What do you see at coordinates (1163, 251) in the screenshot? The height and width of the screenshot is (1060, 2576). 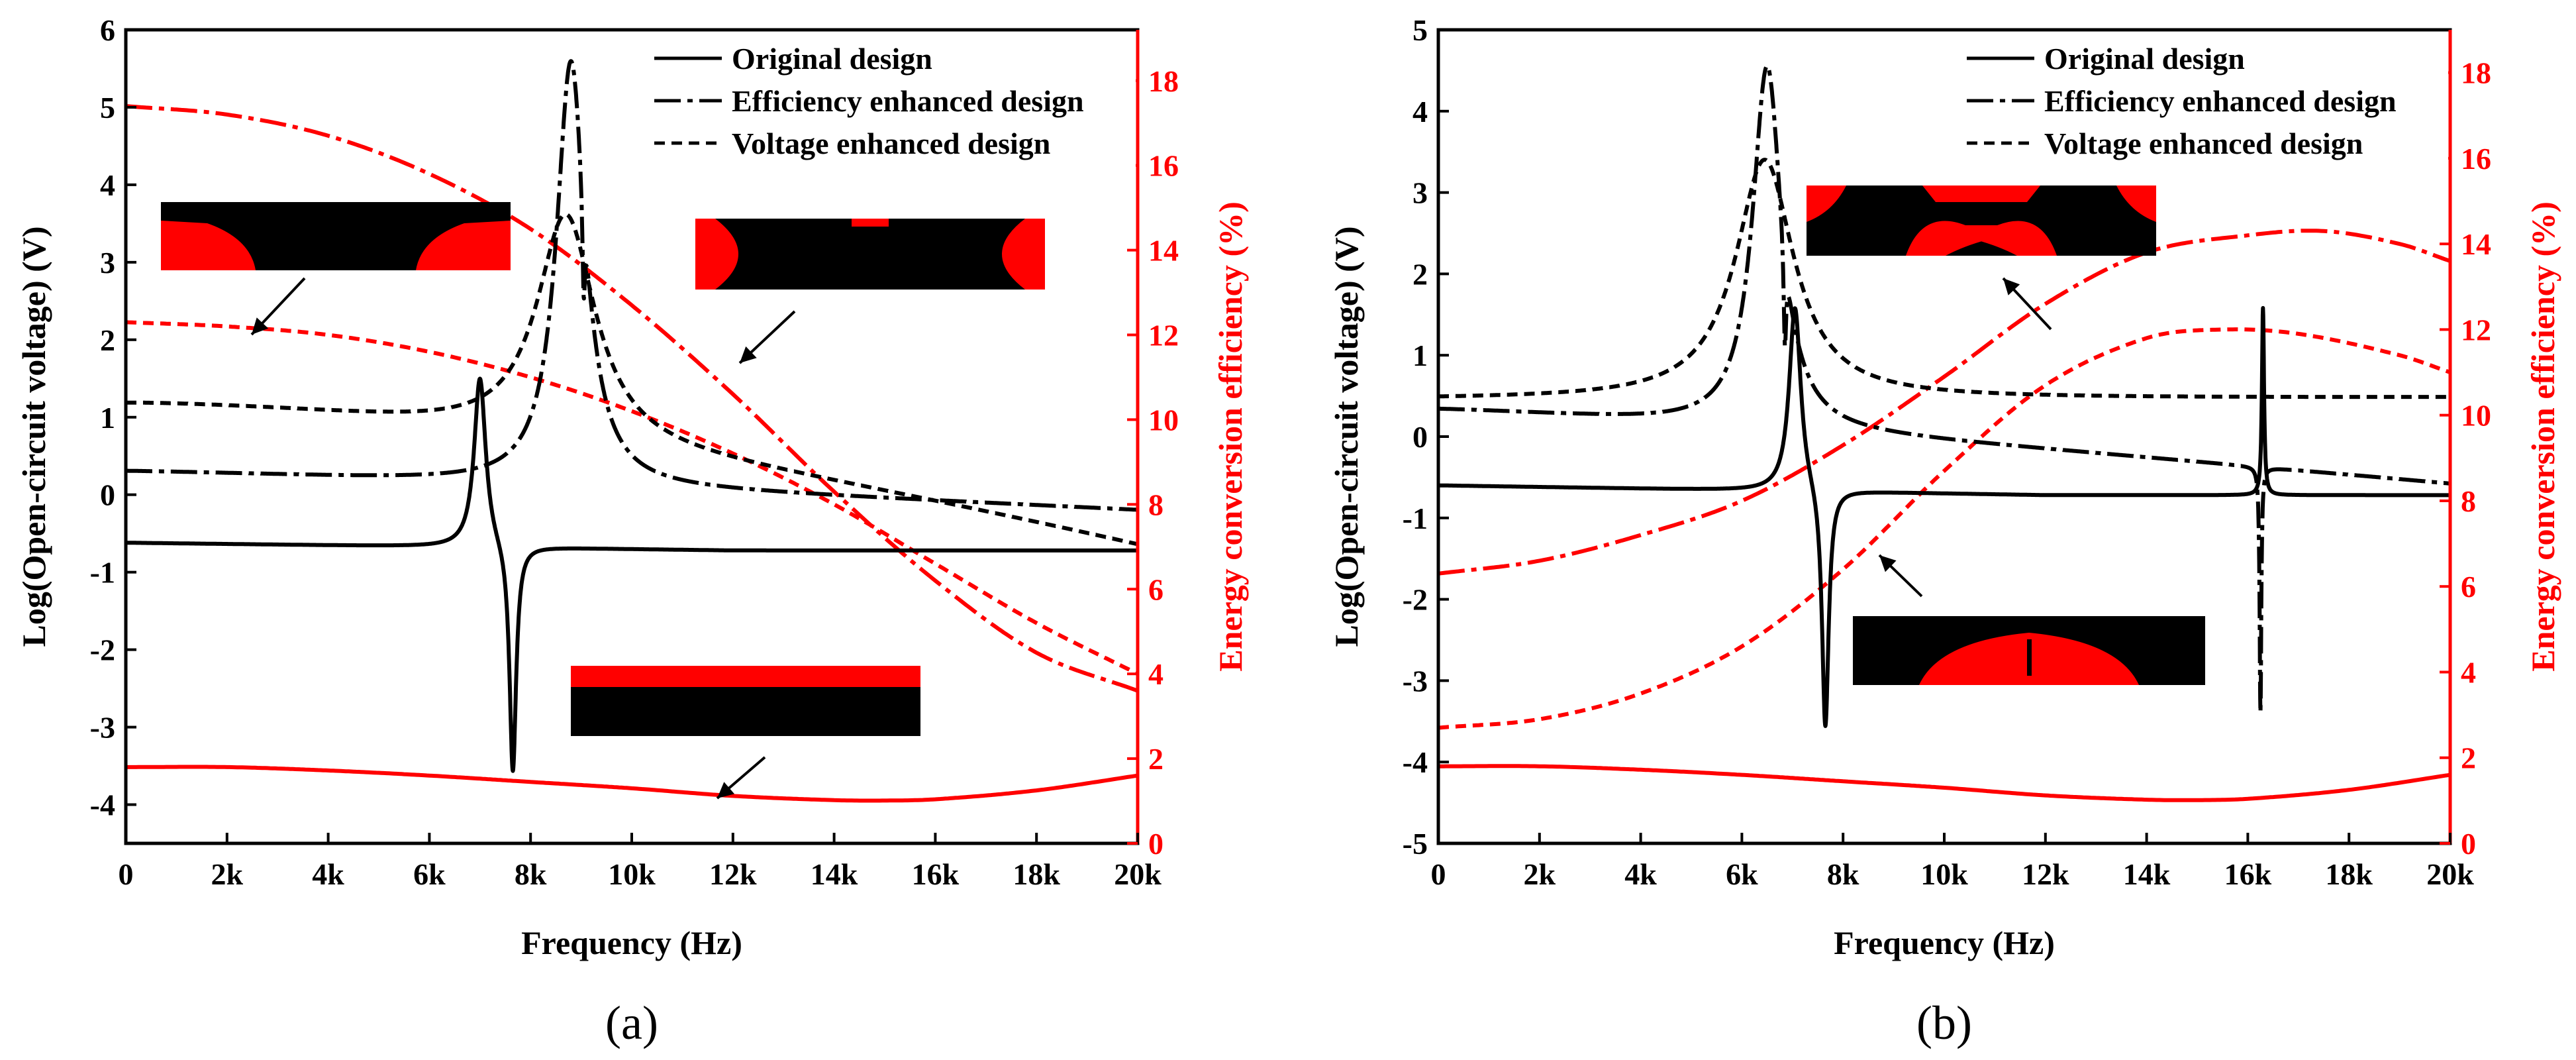 I see `panel-a-ytick-right-label: 14` at bounding box center [1163, 251].